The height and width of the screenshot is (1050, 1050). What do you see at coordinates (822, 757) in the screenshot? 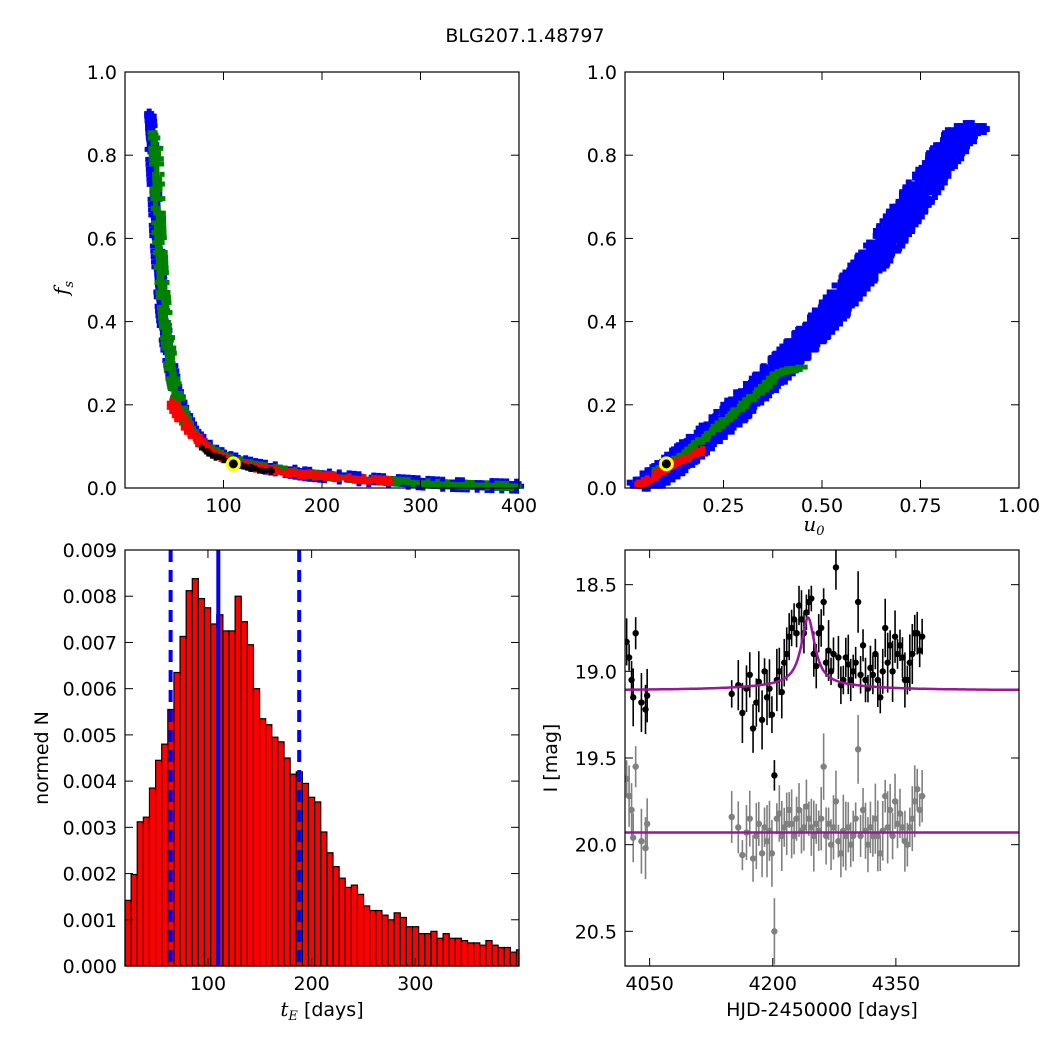
I see `light-curve-points` at bounding box center [822, 757].